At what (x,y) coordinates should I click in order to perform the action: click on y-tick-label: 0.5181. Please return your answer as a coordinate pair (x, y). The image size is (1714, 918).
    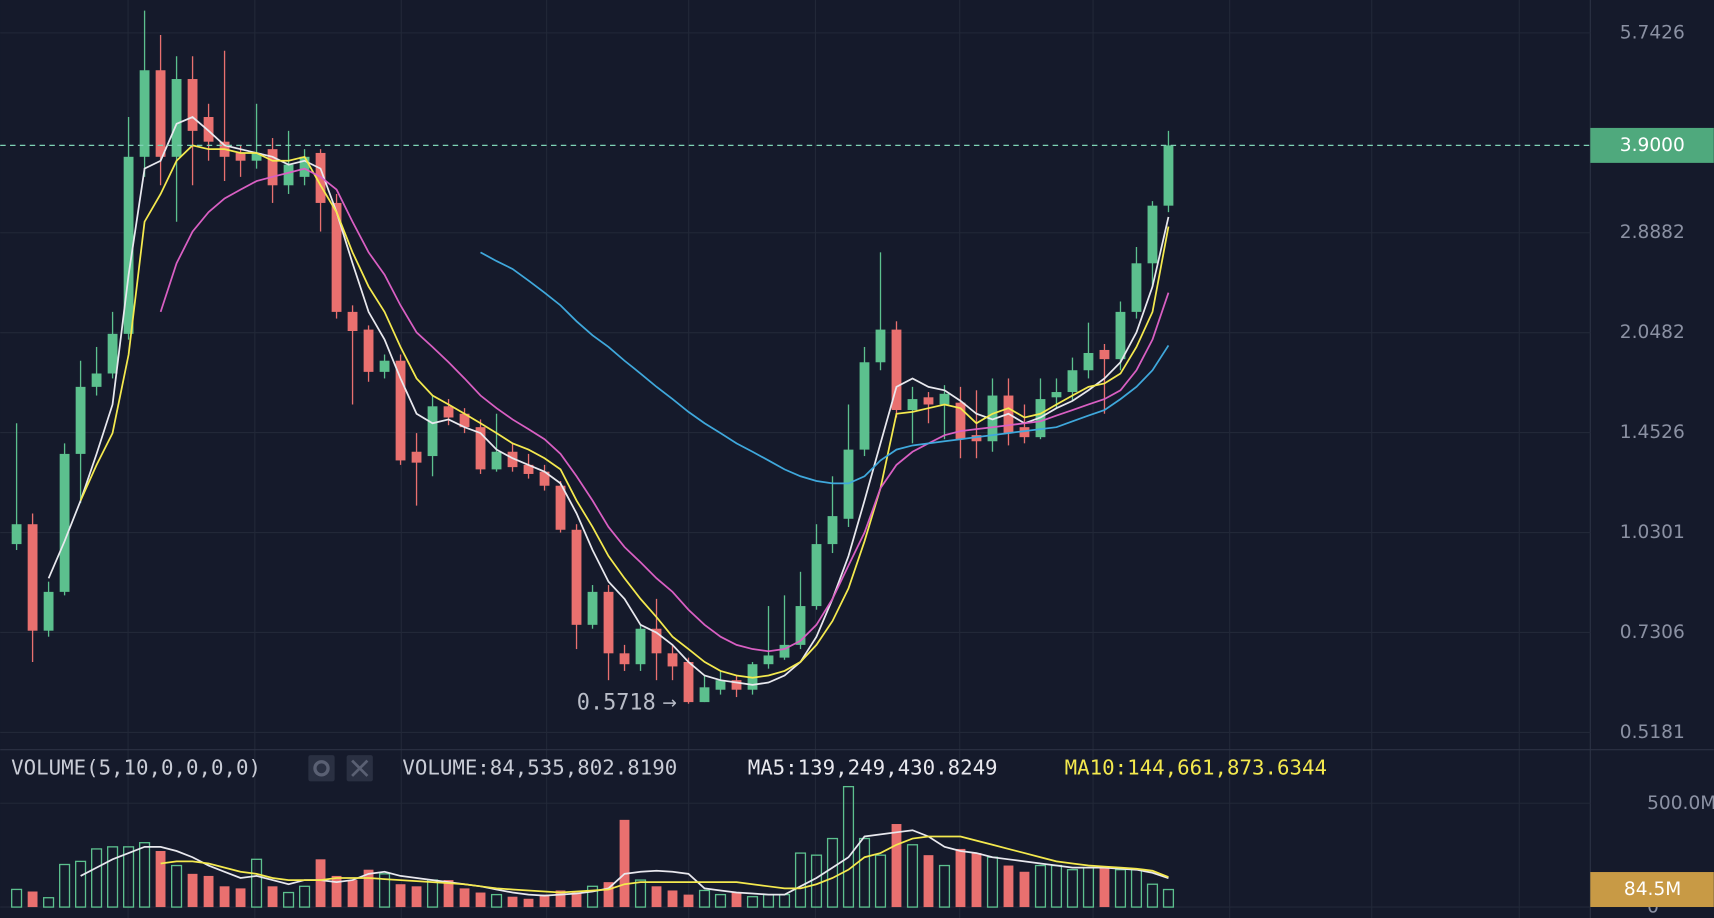
    Looking at the image, I should click on (1652, 732).